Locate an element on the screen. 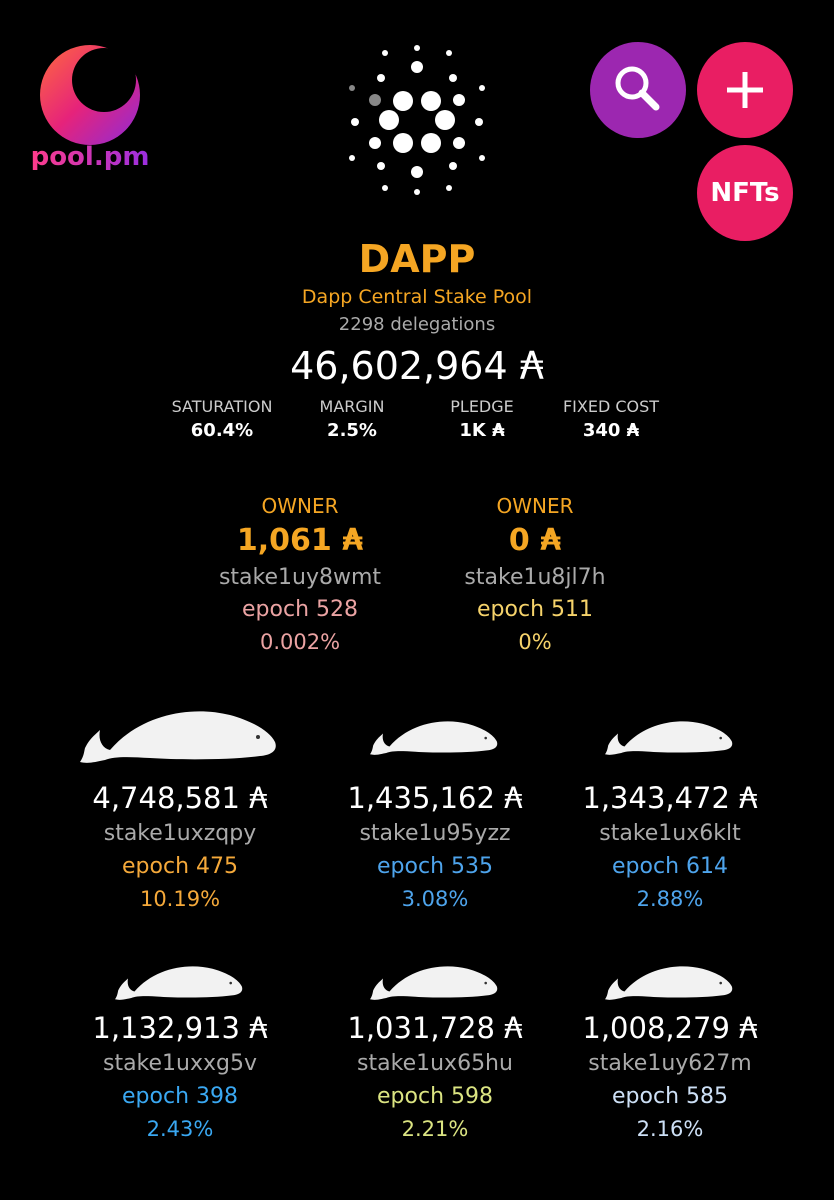  delegator-amount: 4,748,581 ₳ is located at coordinates (180, 797).